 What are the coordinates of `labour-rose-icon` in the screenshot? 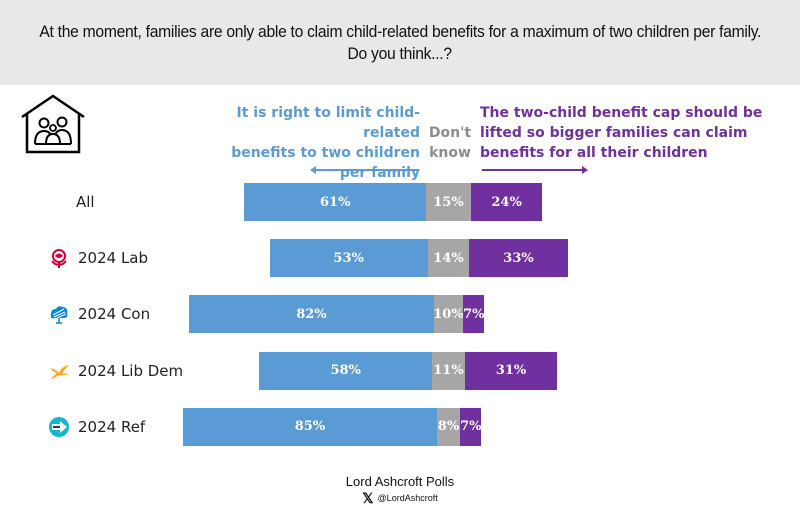 It's located at (59, 258).